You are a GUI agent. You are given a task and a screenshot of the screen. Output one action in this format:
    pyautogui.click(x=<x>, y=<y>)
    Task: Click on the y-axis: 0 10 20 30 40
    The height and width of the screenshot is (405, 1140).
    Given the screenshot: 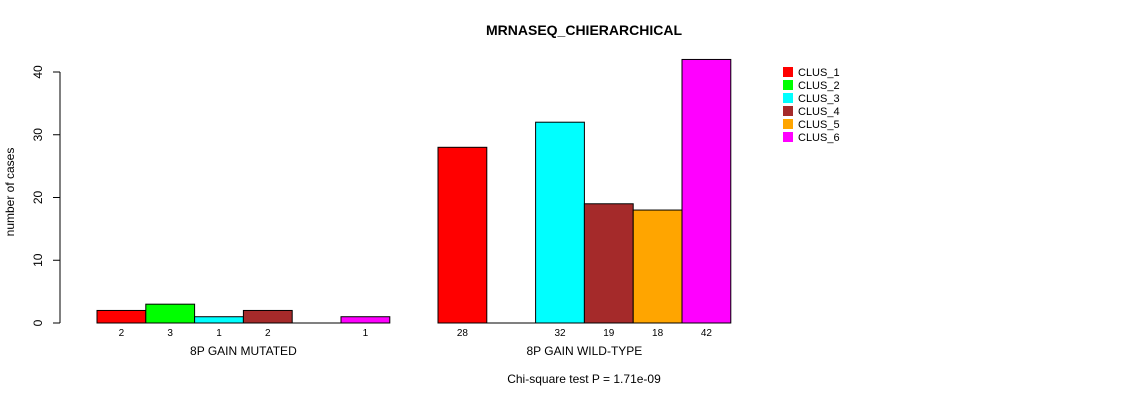 What is the action you would take?
    pyautogui.click(x=46, y=195)
    